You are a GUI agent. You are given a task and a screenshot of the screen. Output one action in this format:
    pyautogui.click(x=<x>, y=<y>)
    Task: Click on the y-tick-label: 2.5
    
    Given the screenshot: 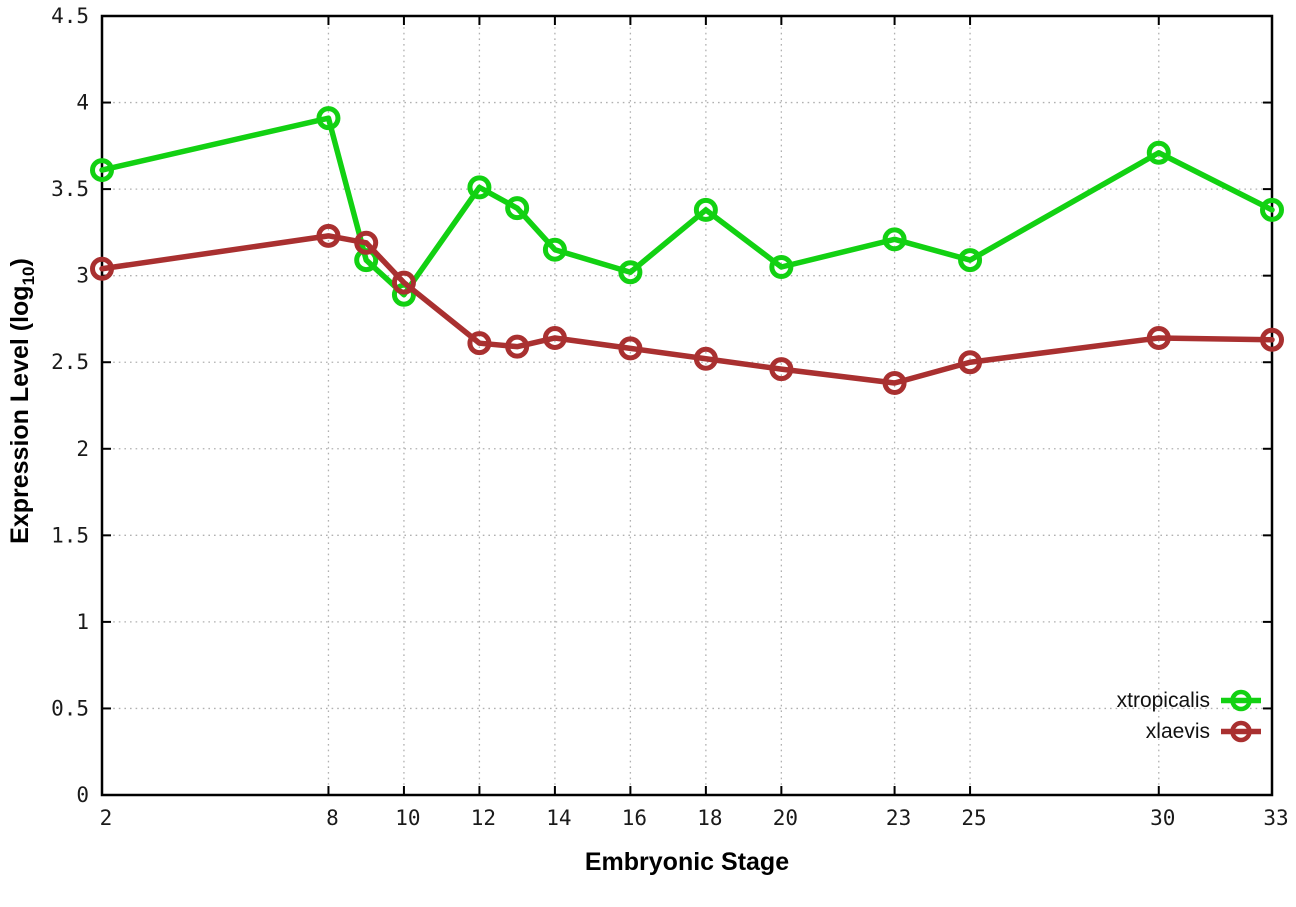 What is the action you would take?
    pyautogui.click(x=70, y=362)
    